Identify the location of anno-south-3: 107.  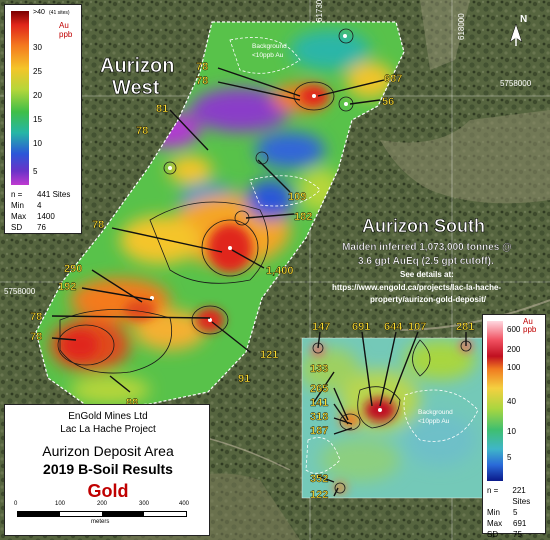
(417, 327).